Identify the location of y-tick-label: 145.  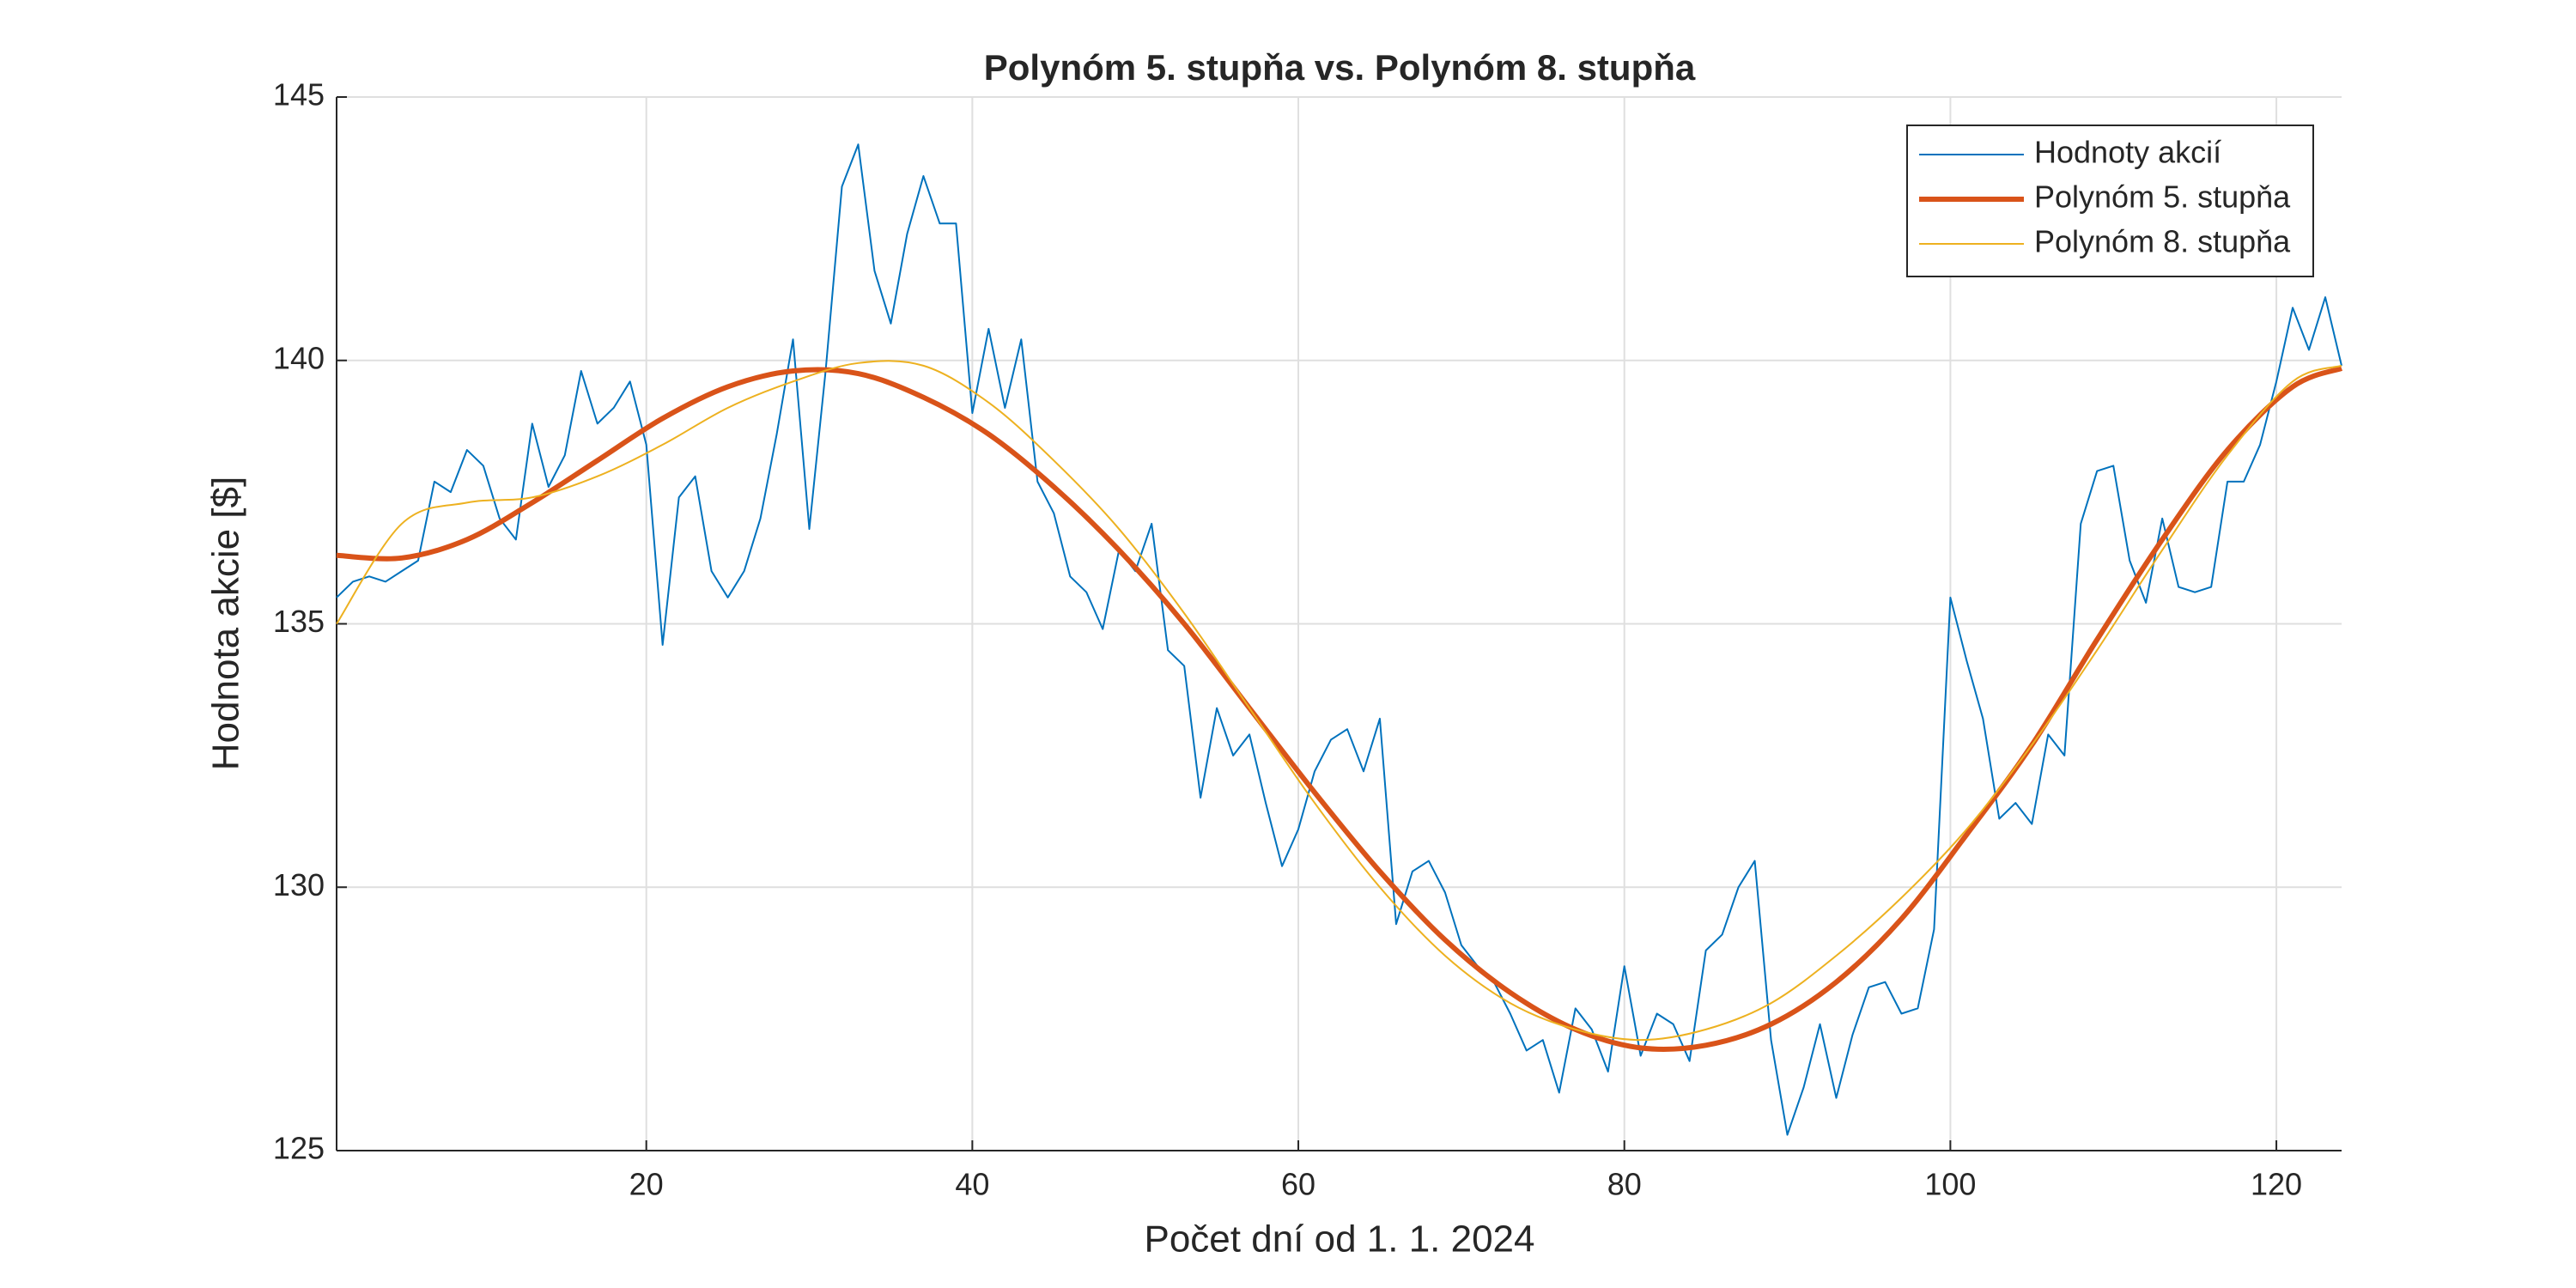
(299, 94).